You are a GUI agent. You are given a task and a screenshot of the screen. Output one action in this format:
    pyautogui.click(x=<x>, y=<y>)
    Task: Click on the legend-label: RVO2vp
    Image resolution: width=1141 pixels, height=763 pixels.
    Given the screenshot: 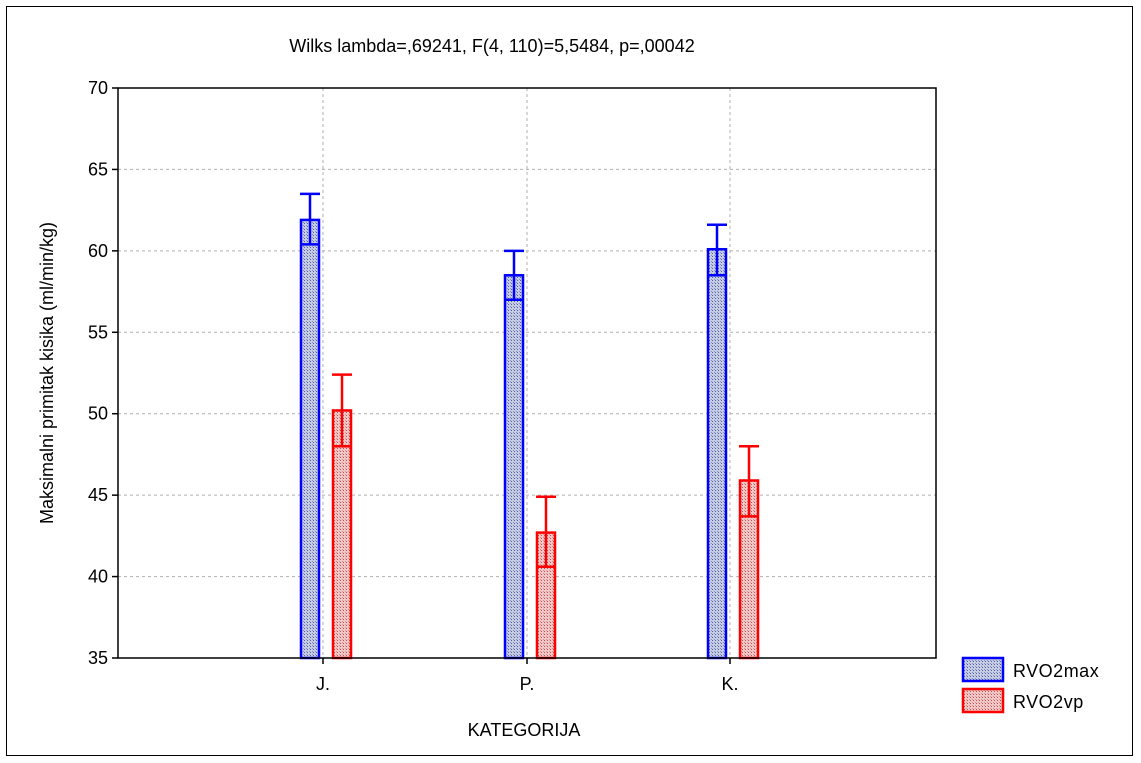 What is the action you would take?
    pyautogui.click(x=1048, y=702)
    